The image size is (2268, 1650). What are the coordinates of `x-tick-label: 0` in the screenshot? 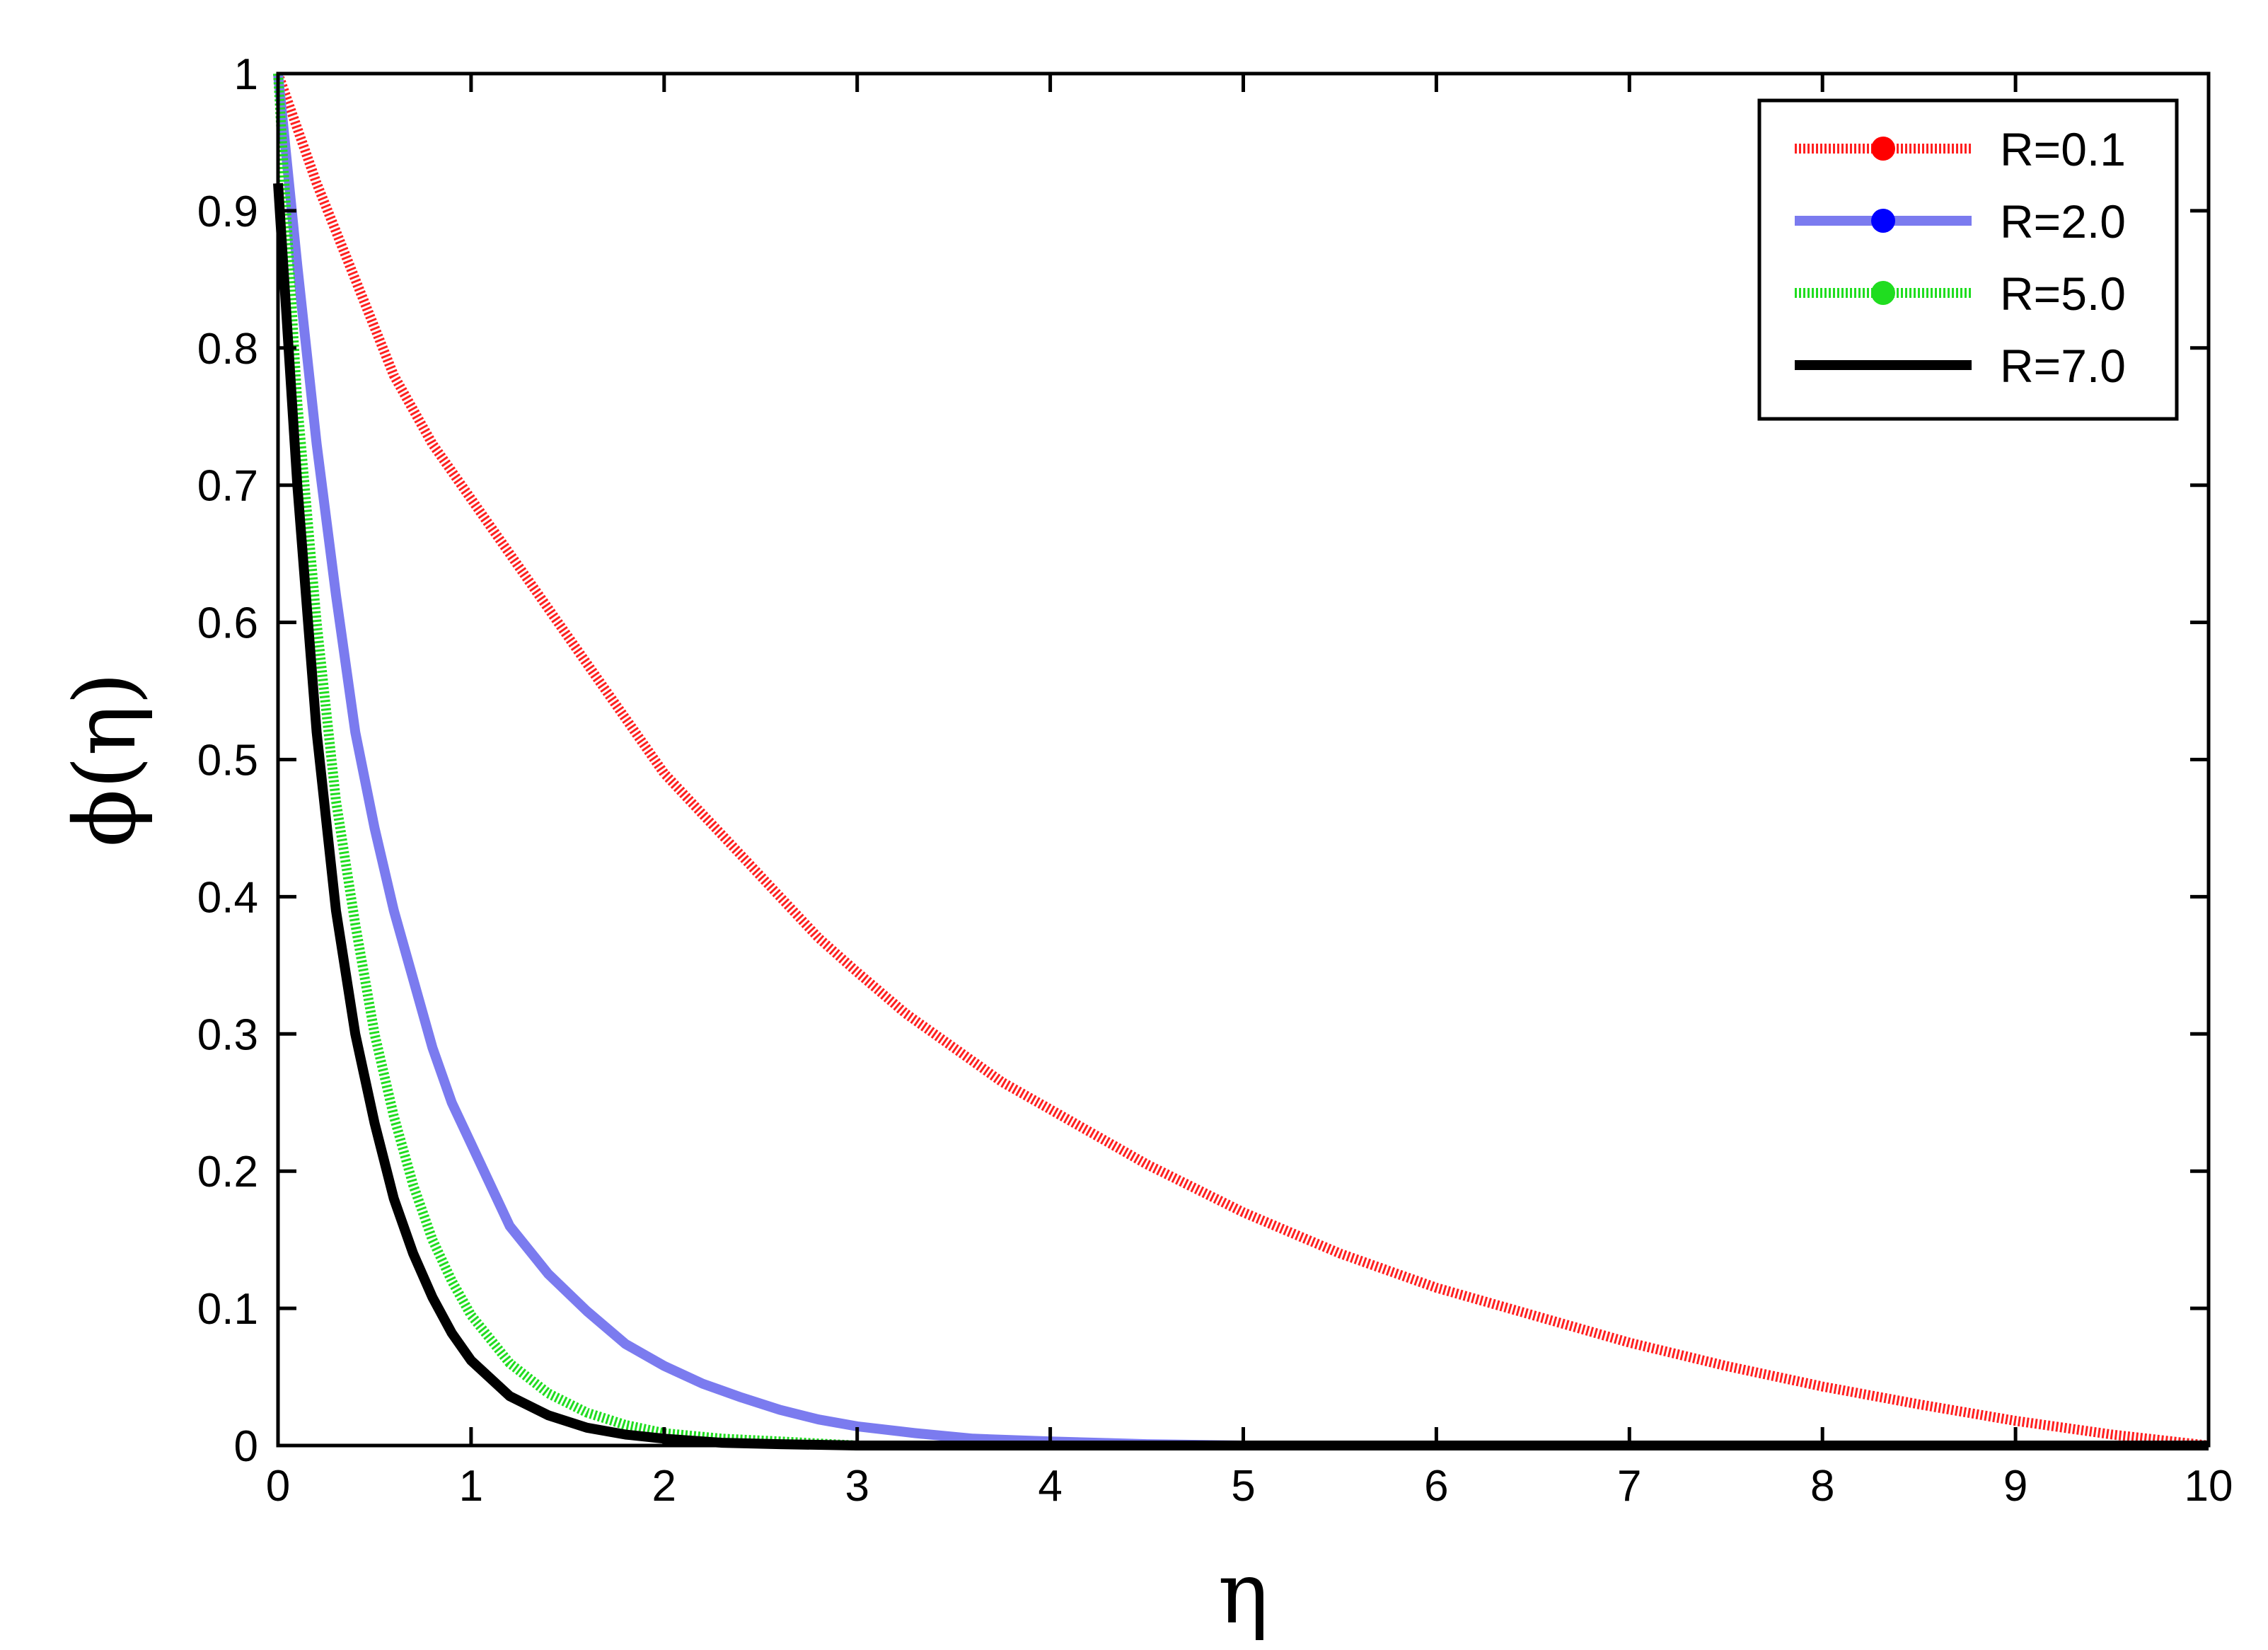 It's located at (278, 1486).